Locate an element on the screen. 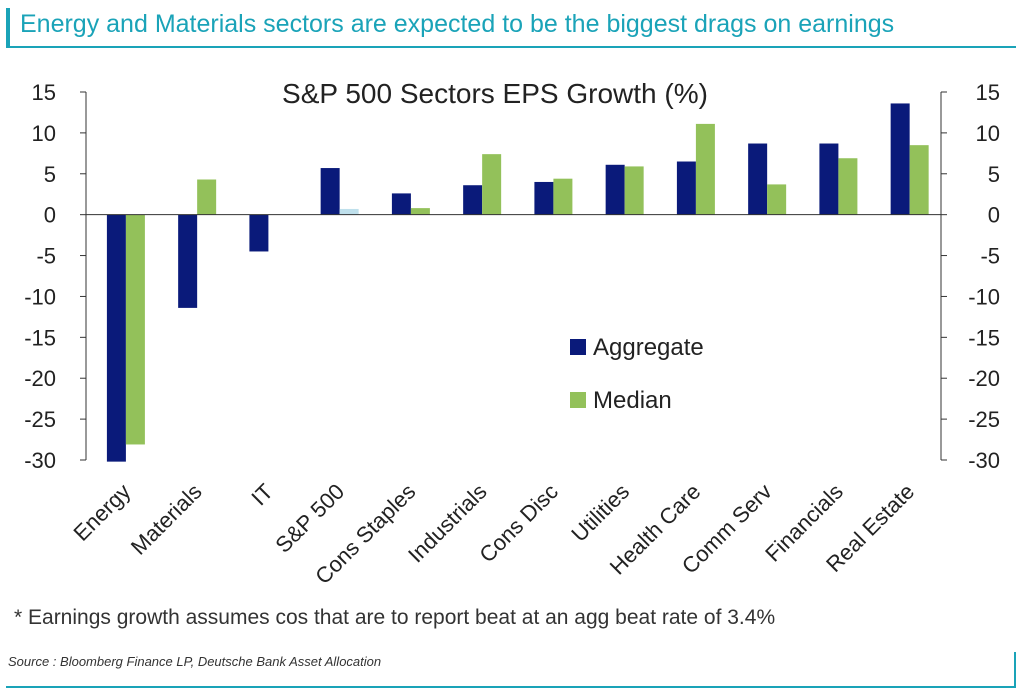 The width and height of the screenshot is (1024, 695). bar-median-financials is located at coordinates (848, 186).